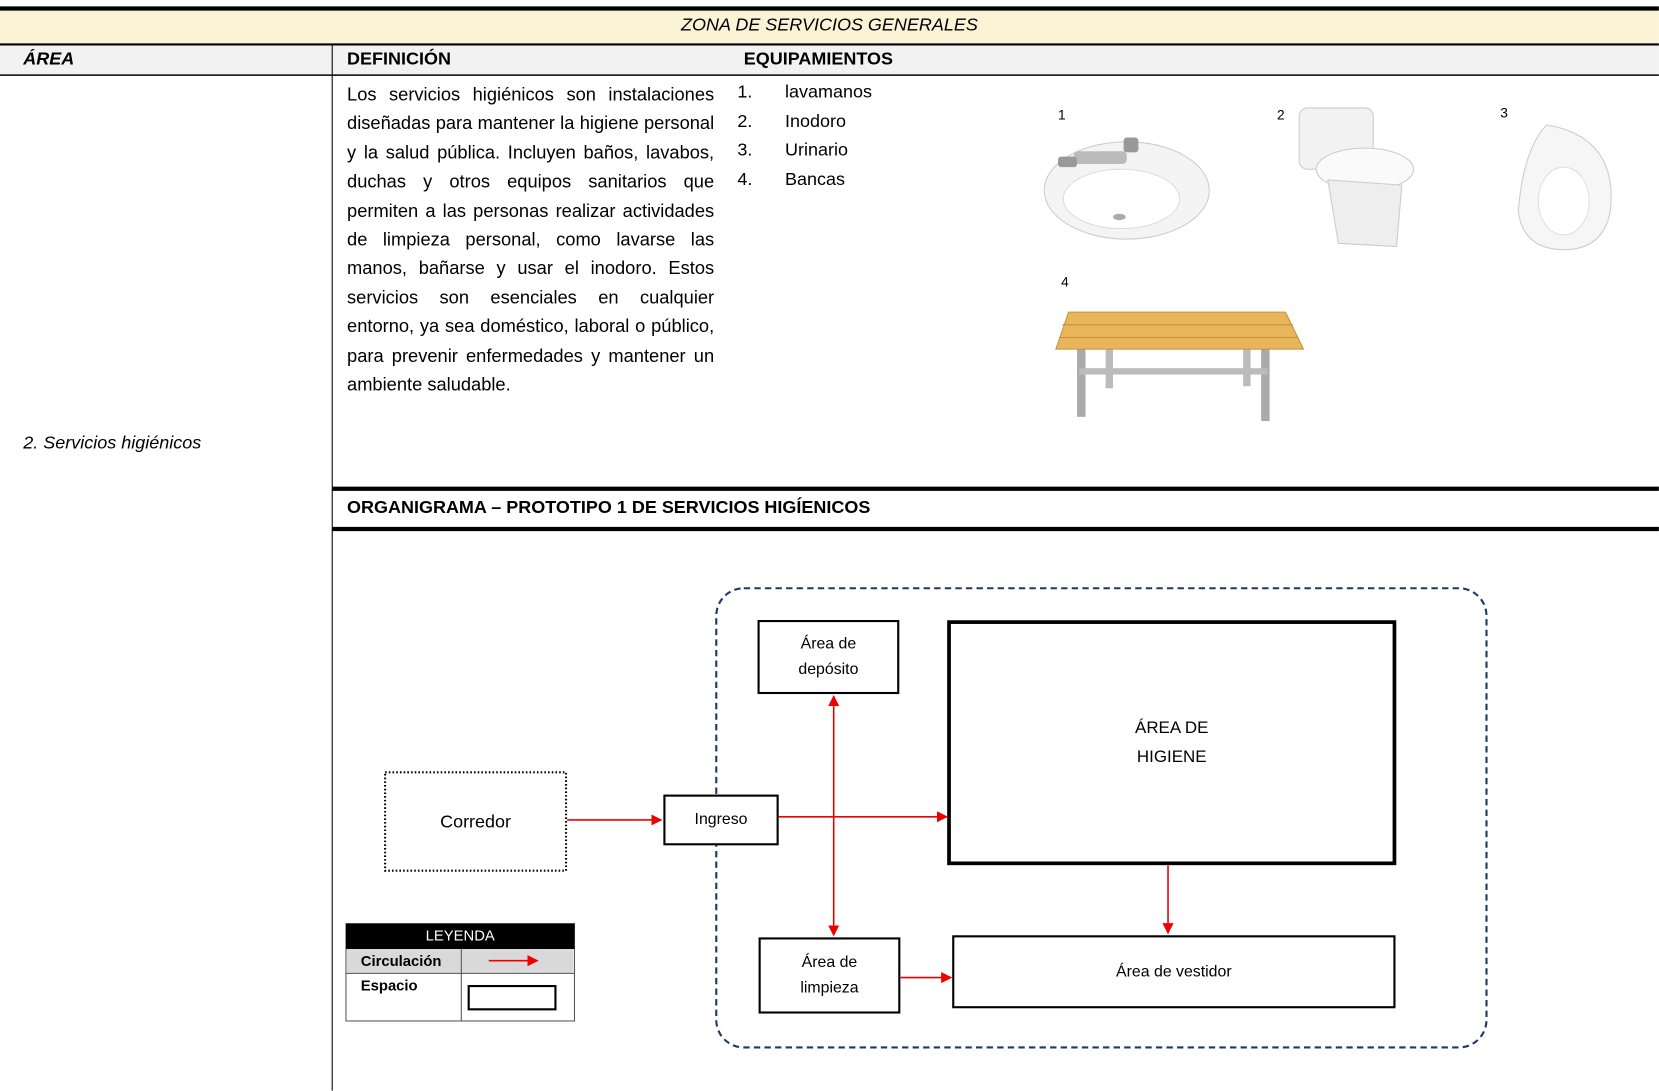 The image size is (1659, 1091). What do you see at coordinates (818, 58) in the screenshot?
I see `column-header: EQUIPAMIENTOS` at bounding box center [818, 58].